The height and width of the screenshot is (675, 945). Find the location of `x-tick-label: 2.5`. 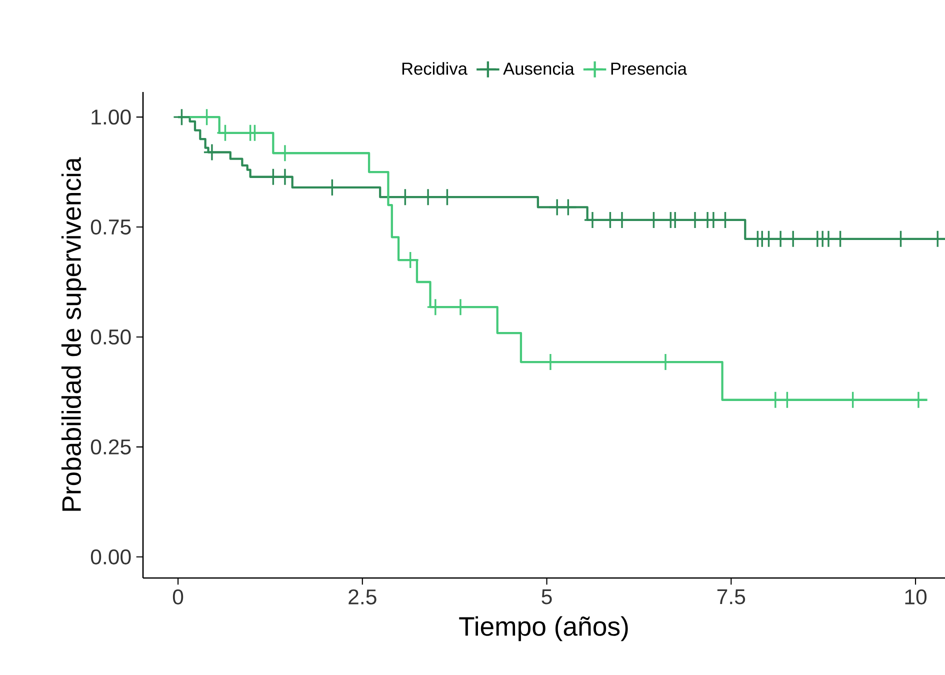

x-tick-label: 2.5 is located at coordinates (362, 596).